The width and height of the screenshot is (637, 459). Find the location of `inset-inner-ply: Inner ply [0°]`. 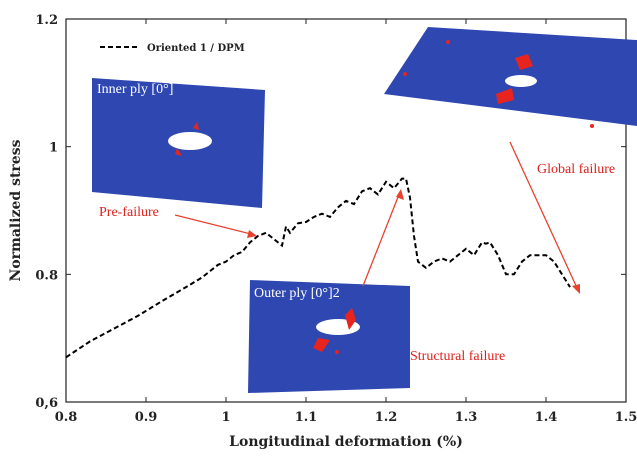

inset-inner-ply: Inner ply [0°] is located at coordinates (178, 143).